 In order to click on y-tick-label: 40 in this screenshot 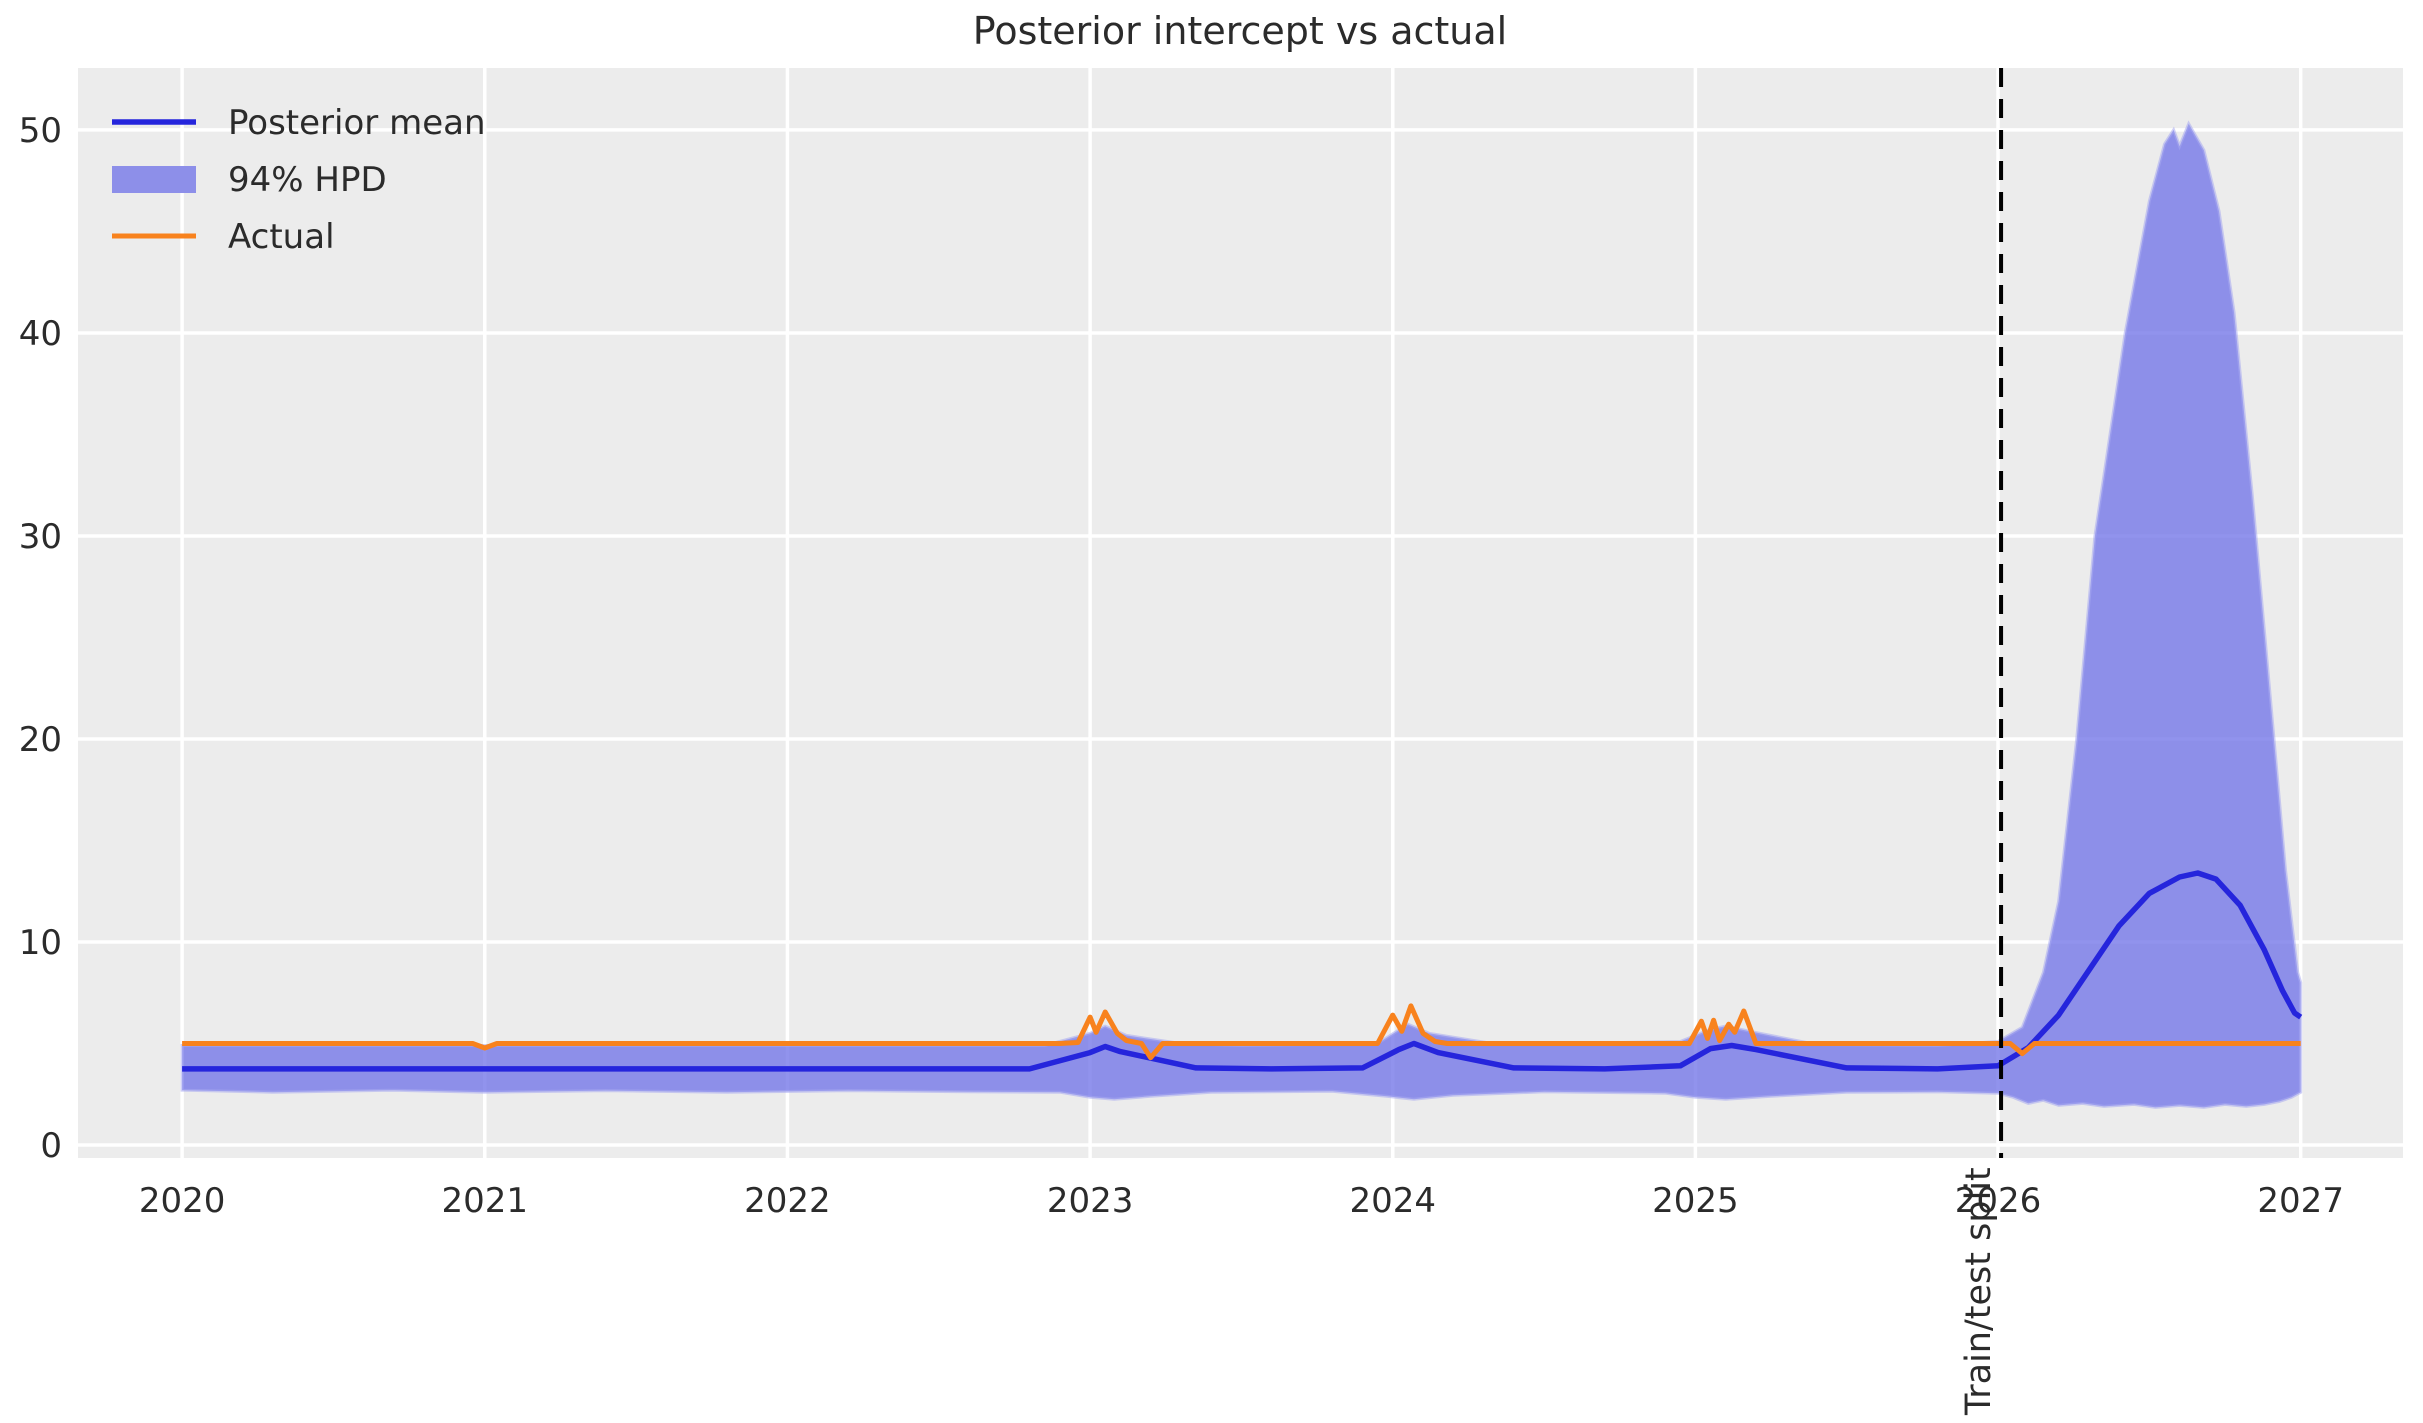, I will do `click(40, 334)`.